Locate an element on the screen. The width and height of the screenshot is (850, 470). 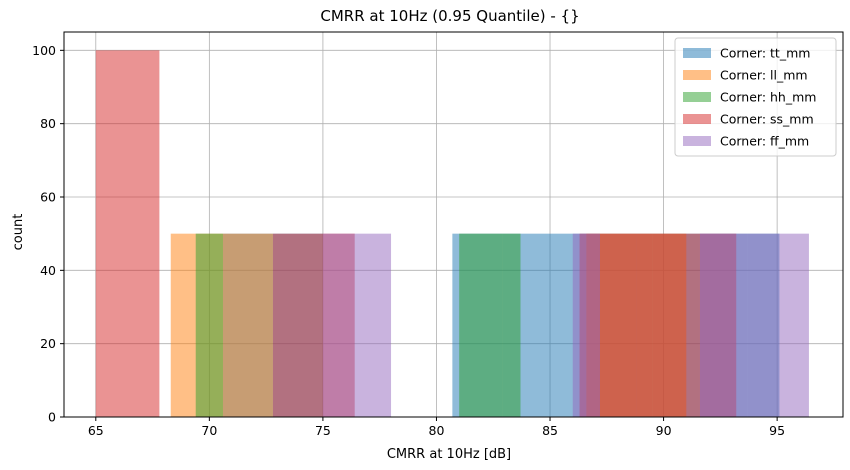
y-tick-label: 60 is located at coordinates (48, 197).